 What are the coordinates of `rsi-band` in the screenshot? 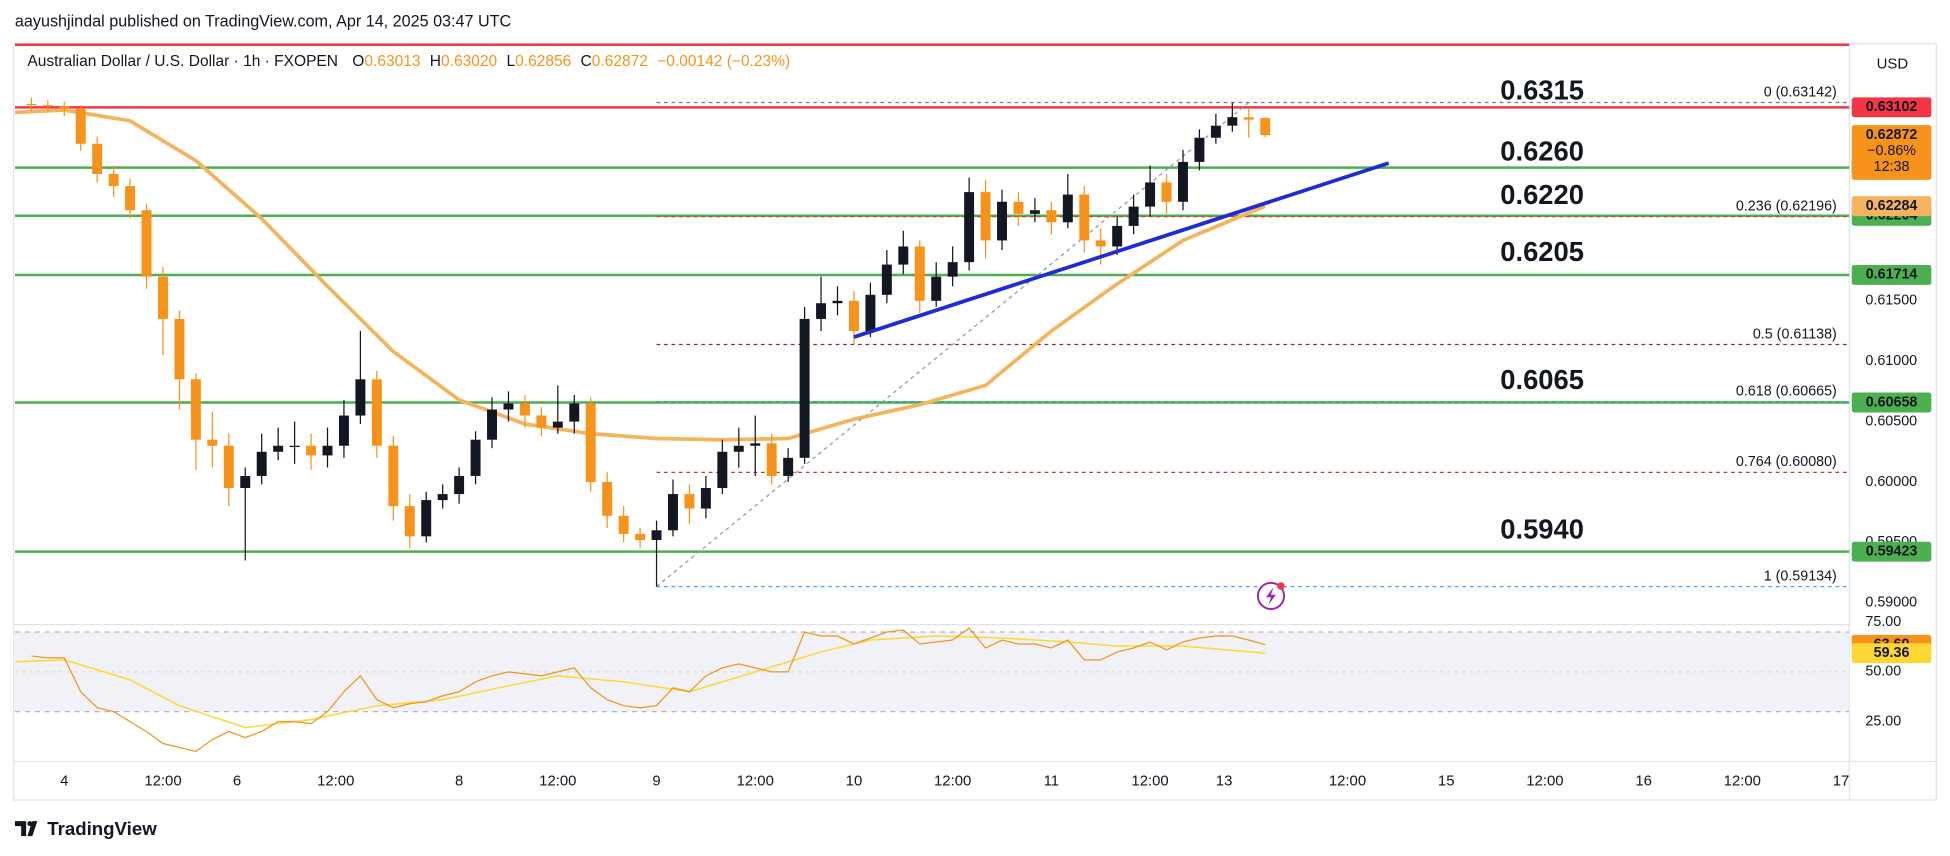 It's located at (932, 672).